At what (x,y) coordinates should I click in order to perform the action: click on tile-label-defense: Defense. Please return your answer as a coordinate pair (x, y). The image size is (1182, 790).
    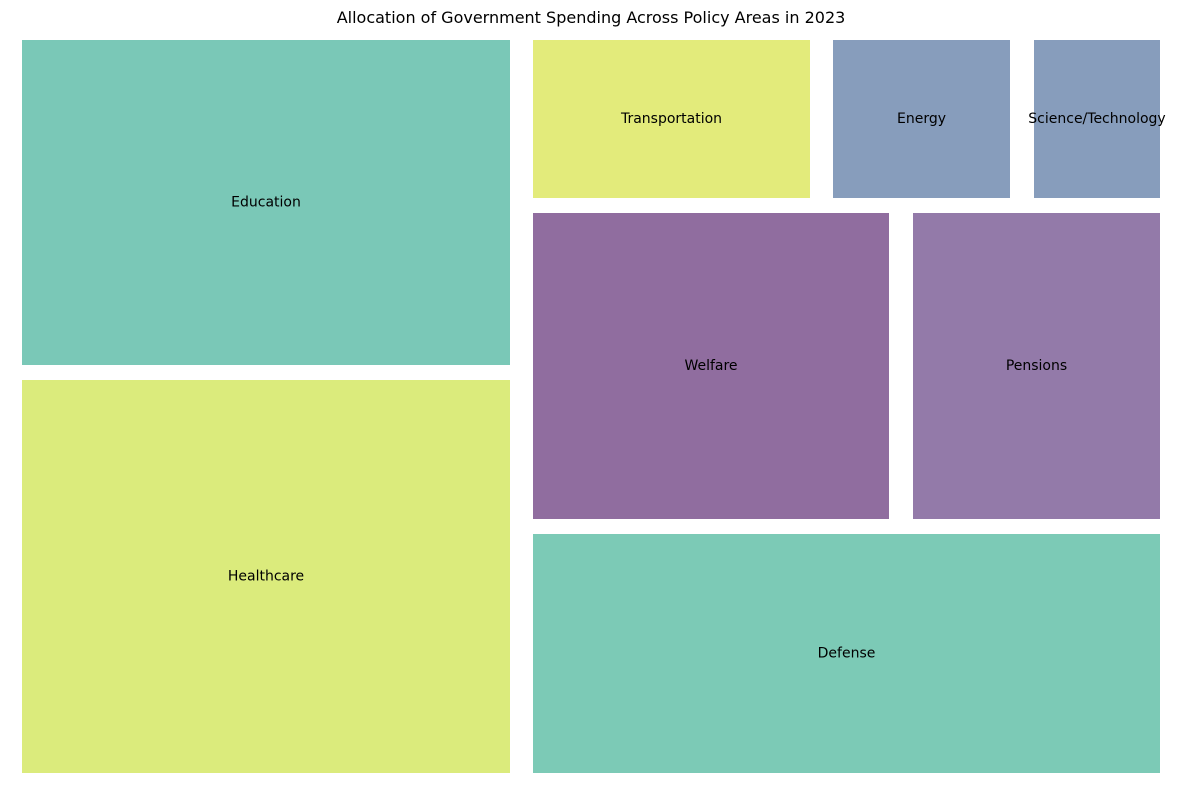
    Looking at the image, I should click on (847, 654).